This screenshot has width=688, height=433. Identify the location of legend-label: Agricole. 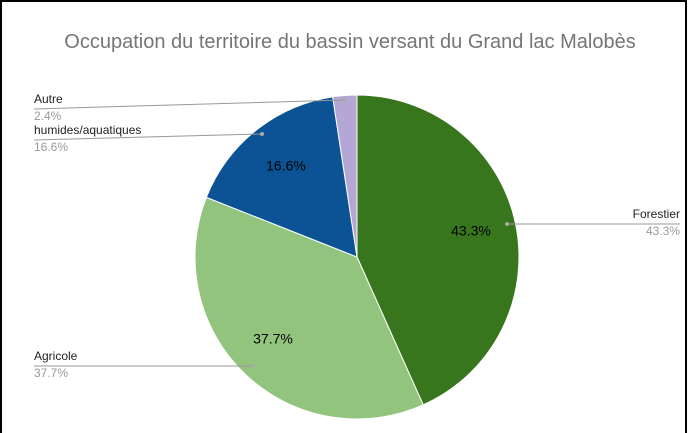
(56, 356).